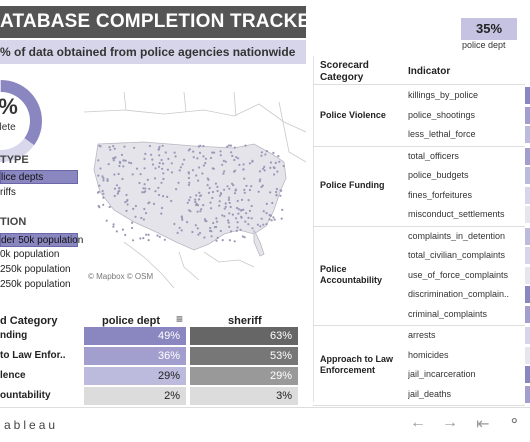 This screenshot has width=530, height=442. I want to click on indicator-item: criminal_complaints, so click(448, 313).